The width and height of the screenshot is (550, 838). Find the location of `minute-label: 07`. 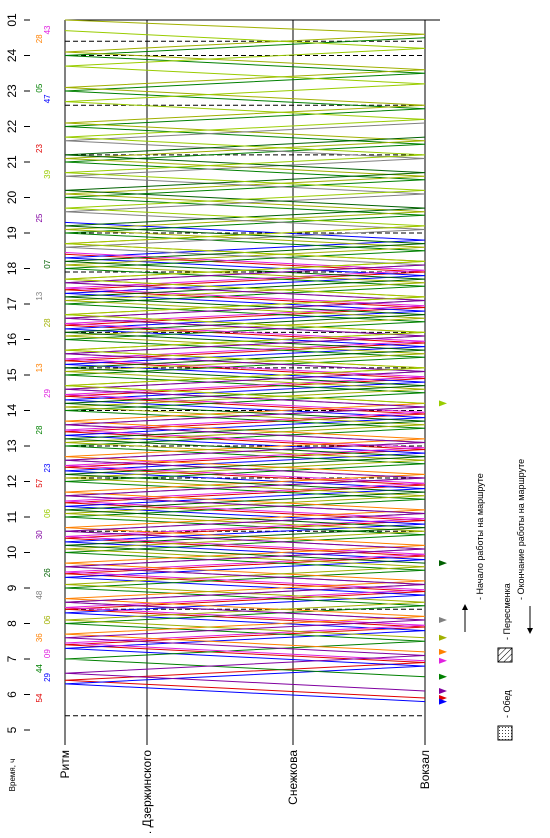

minute-label: 07 is located at coordinates (47, 263).